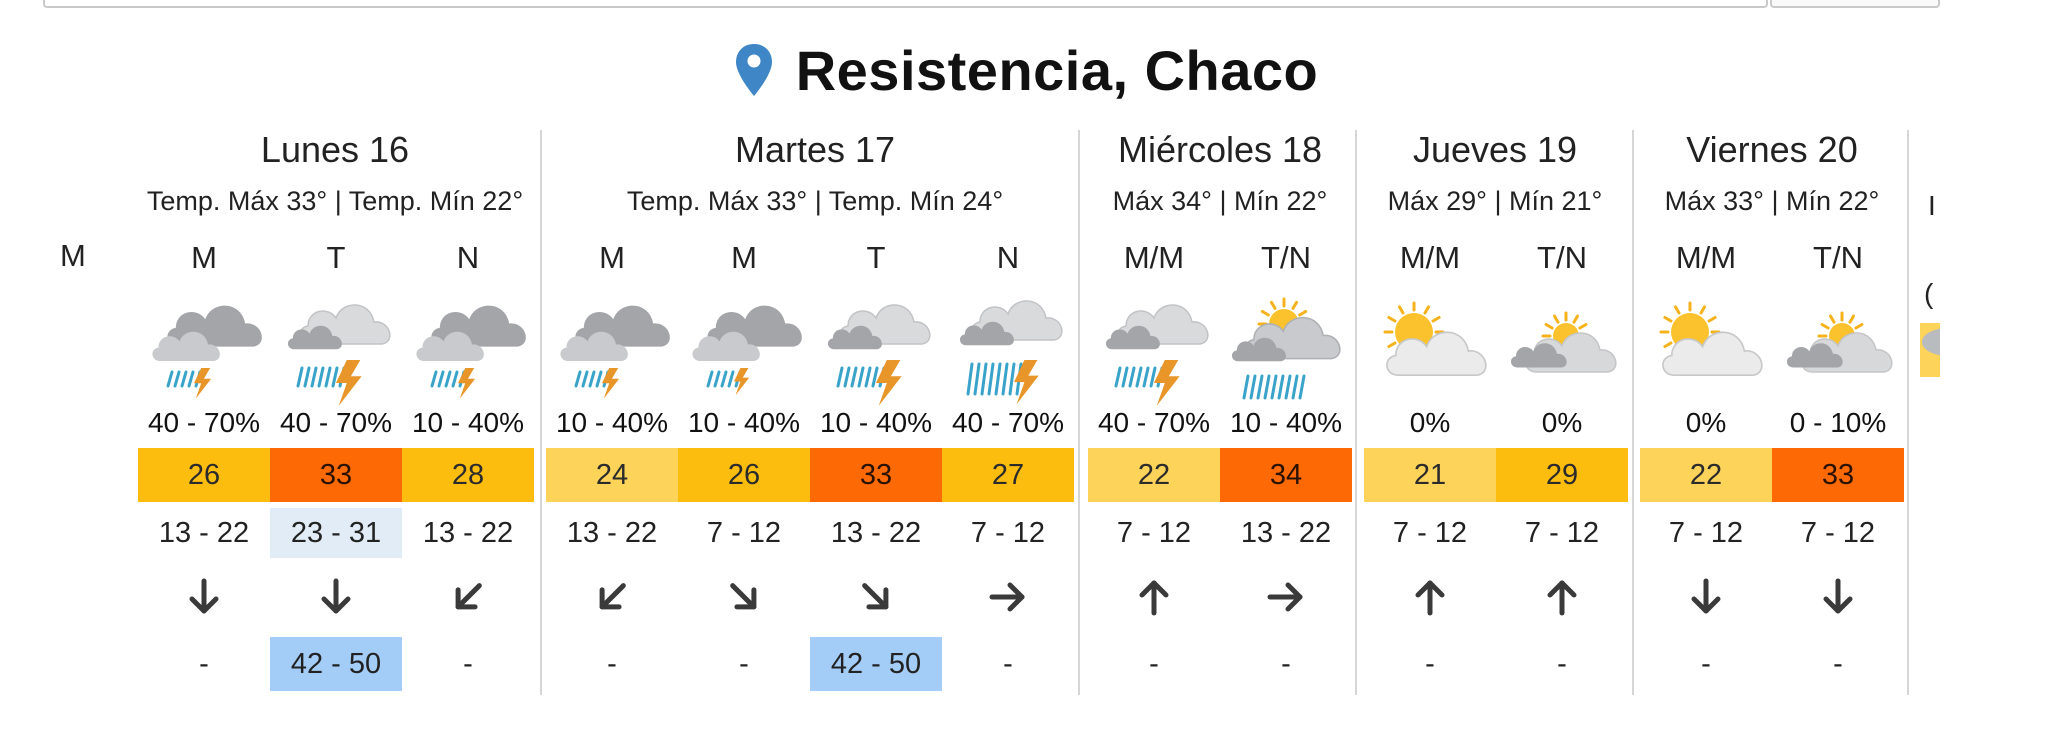  What do you see at coordinates (1286, 475) in the screenshot?
I see `temperature-cell: 34` at bounding box center [1286, 475].